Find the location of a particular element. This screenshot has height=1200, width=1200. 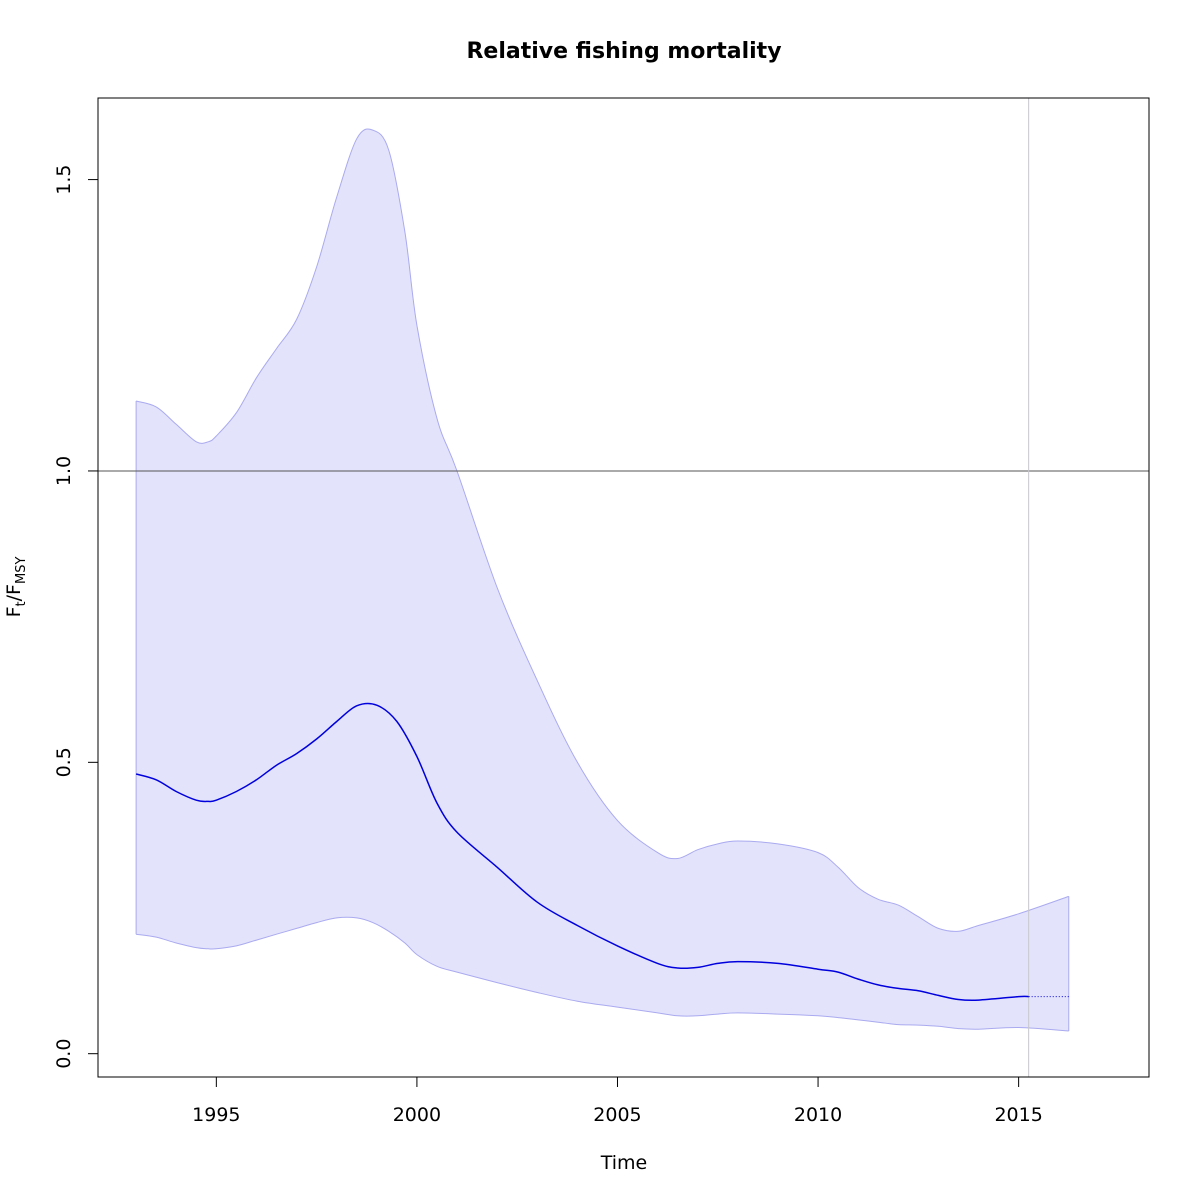

y-tick-label: 1.5 is located at coordinates (64, 179).